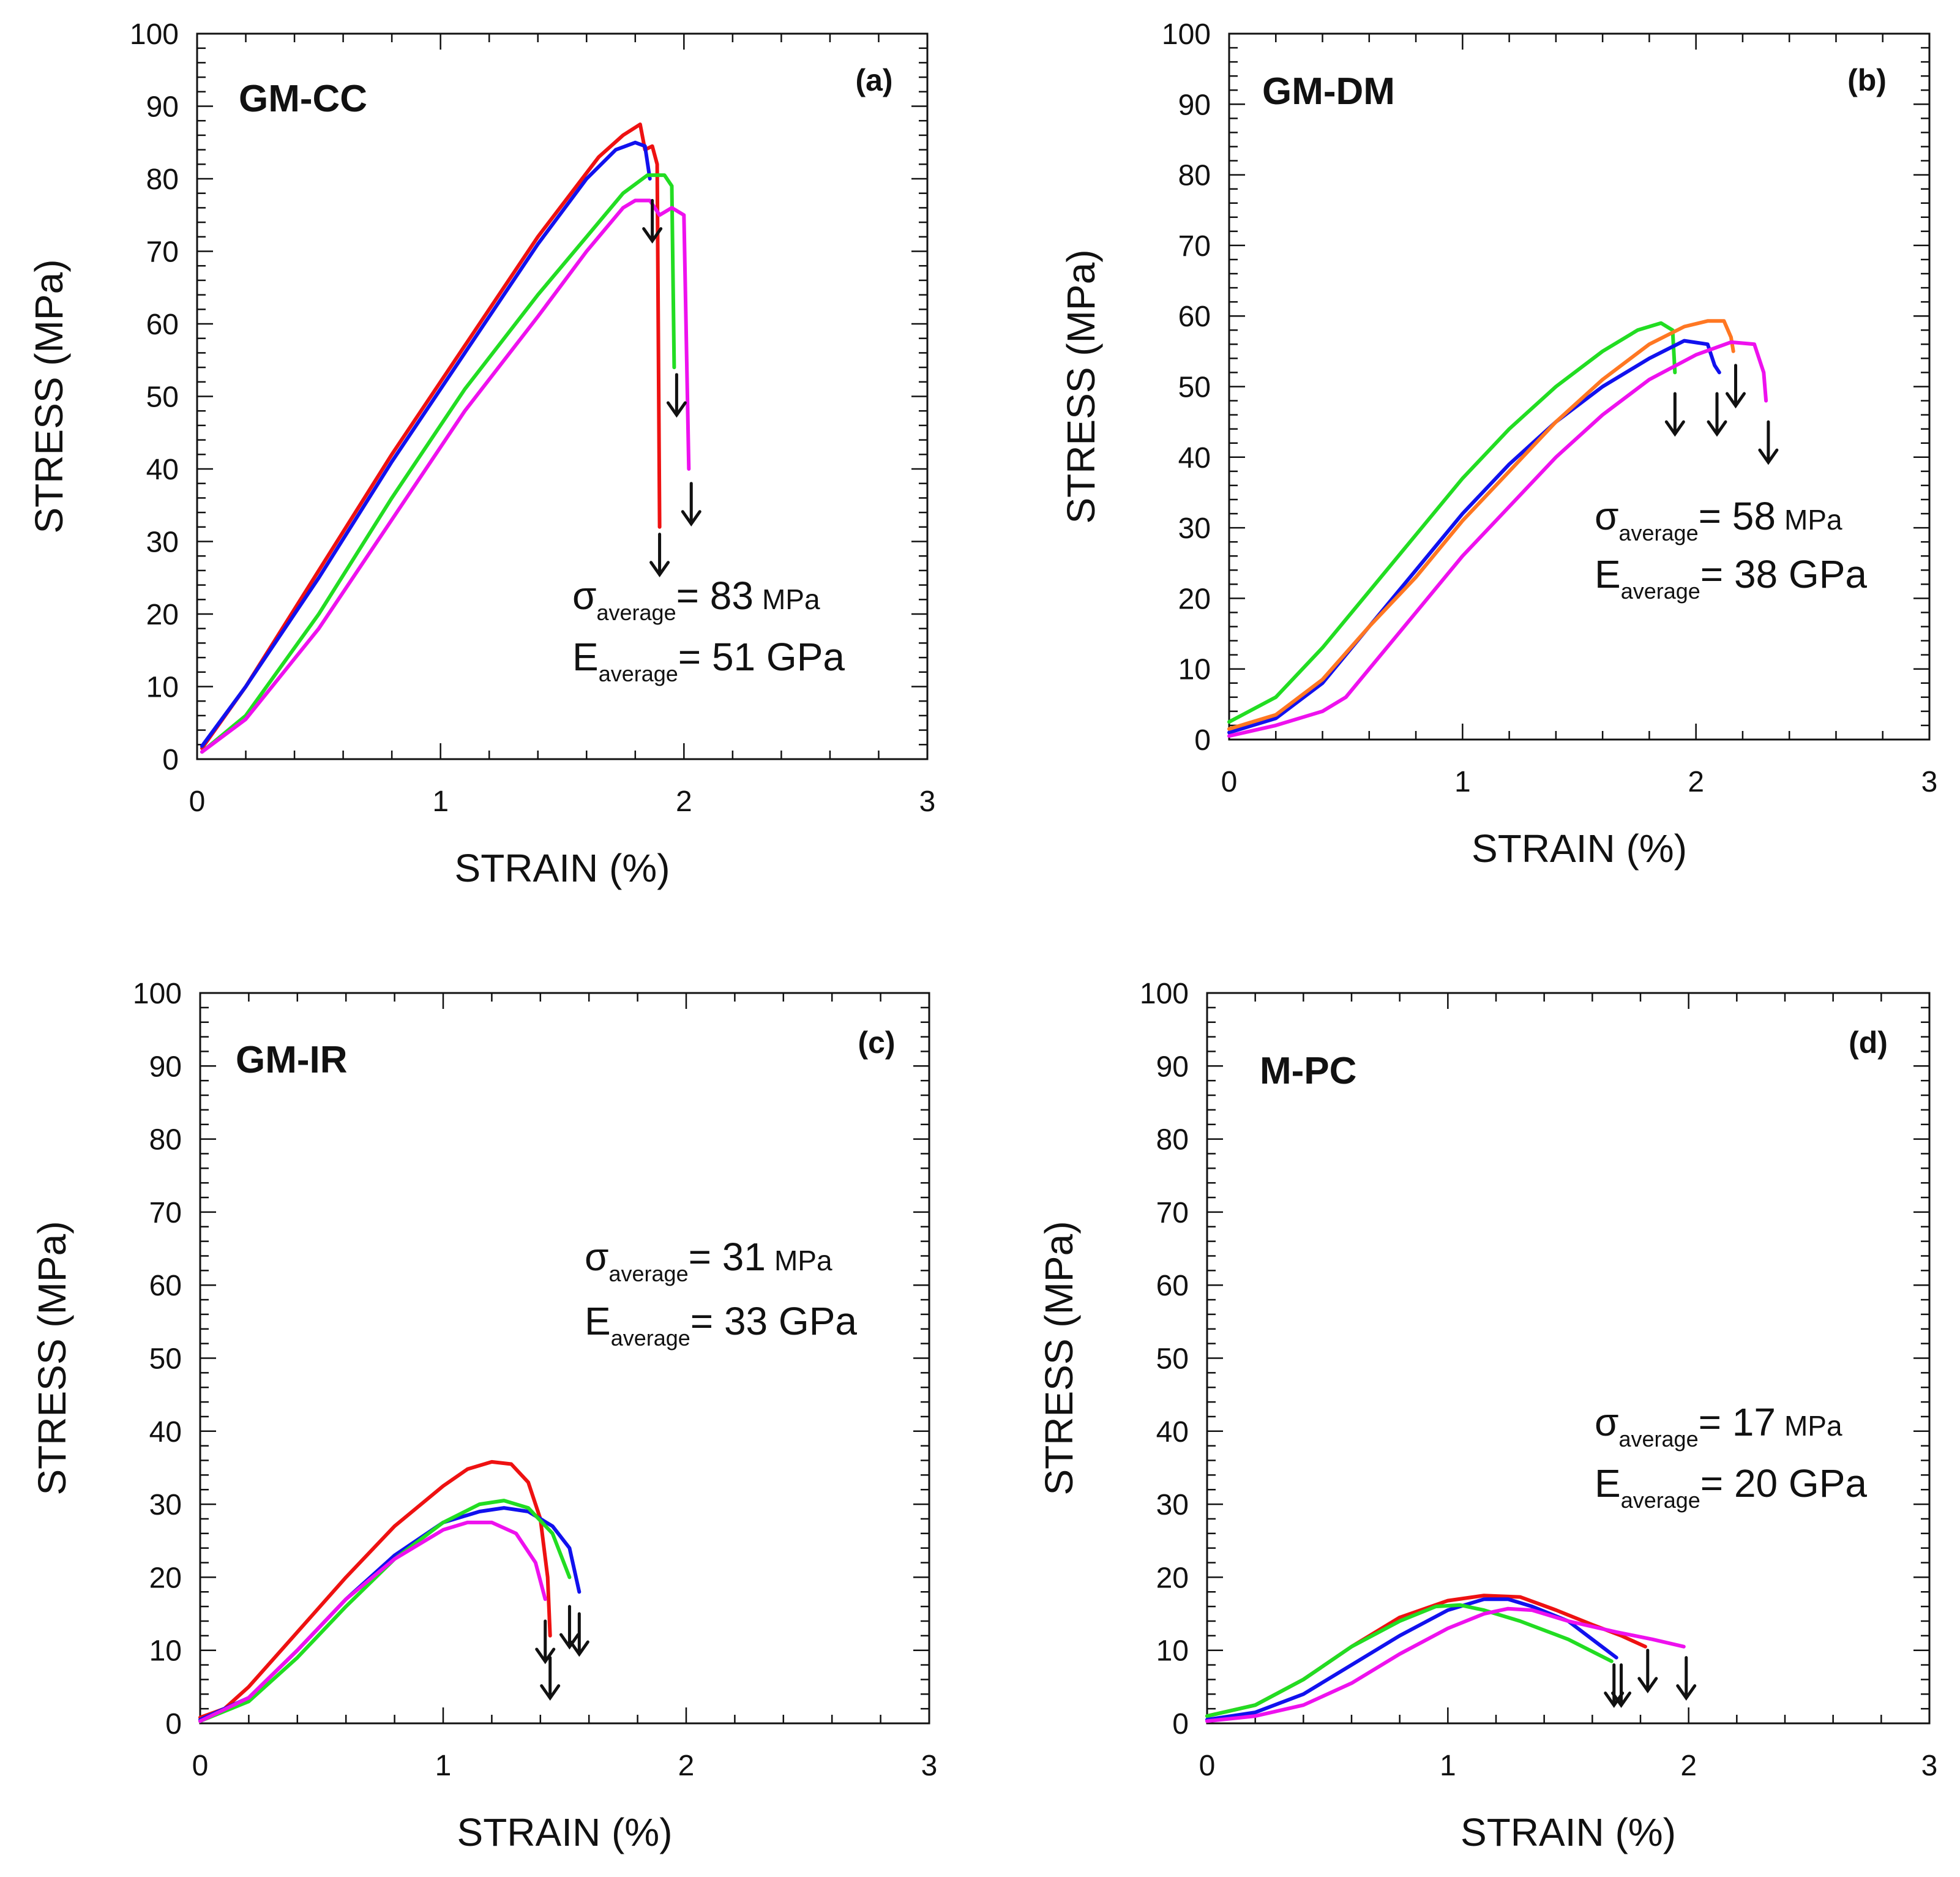 This screenshot has height=1877, width=1960. Describe the element at coordinates (1929, 1766) in the screenshot. I see `x-tick-label: 3` at that location.